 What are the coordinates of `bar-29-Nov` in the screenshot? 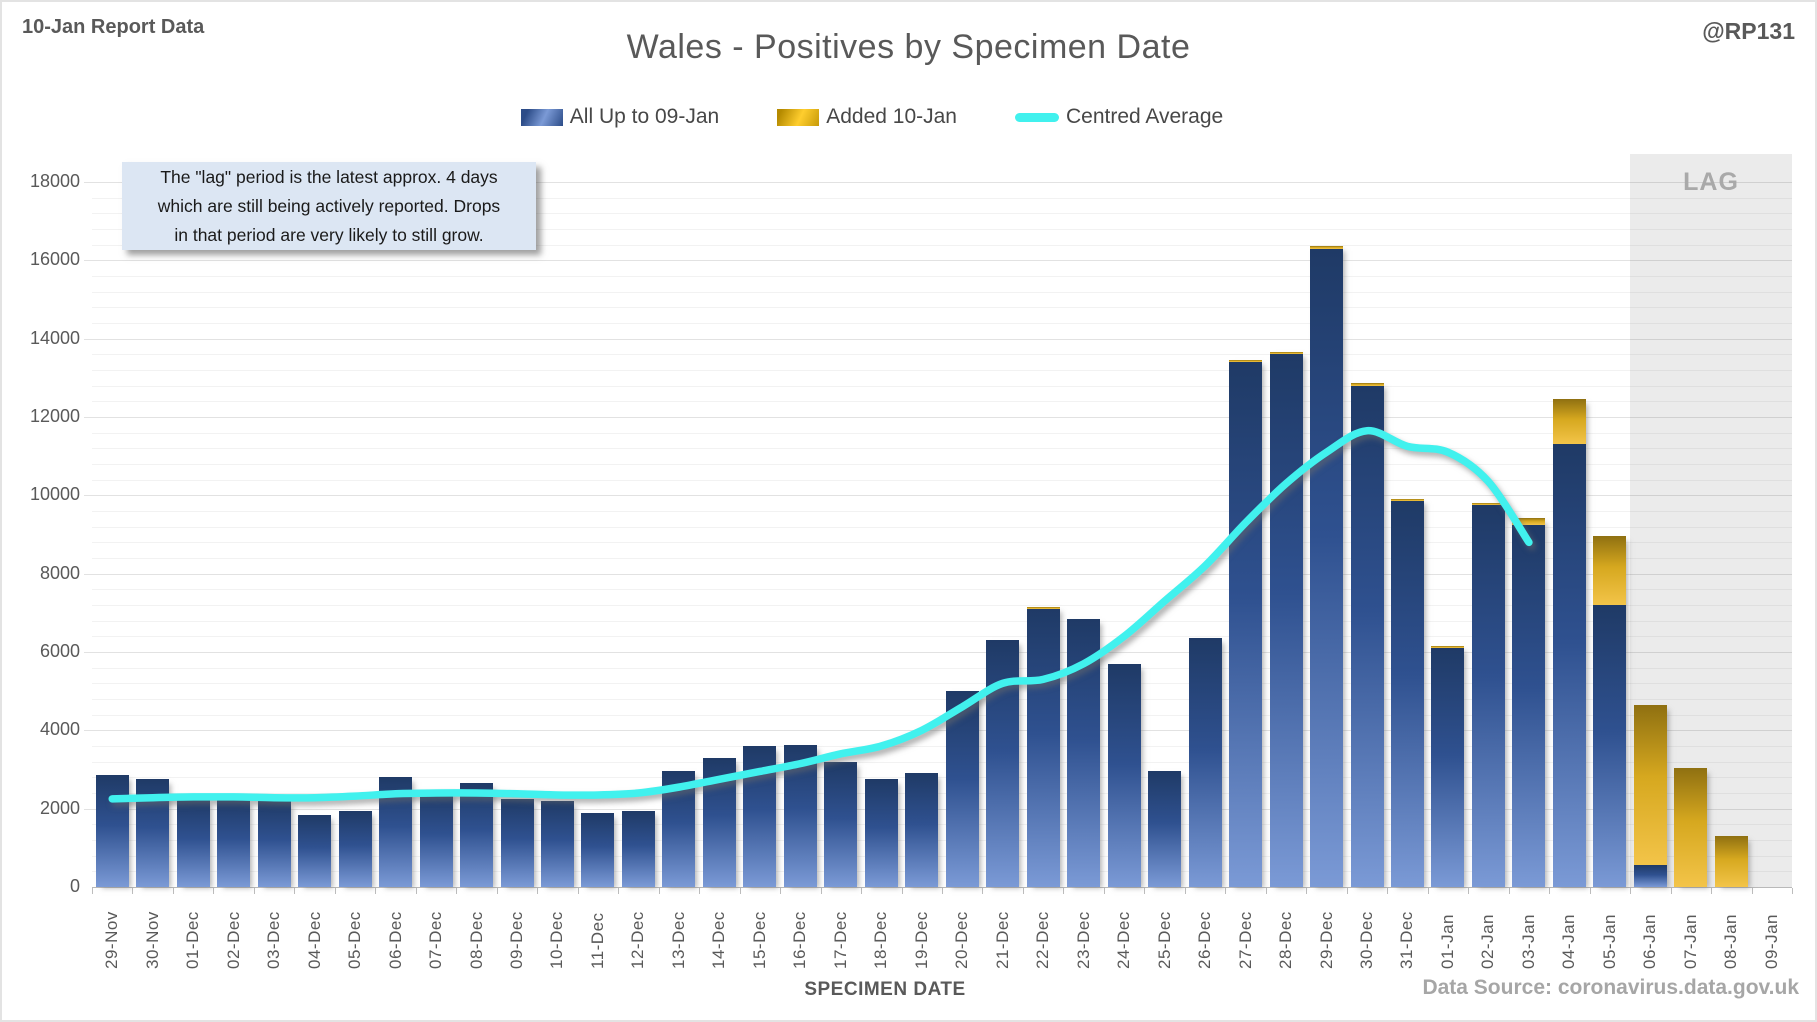 It's located at (112, 831).